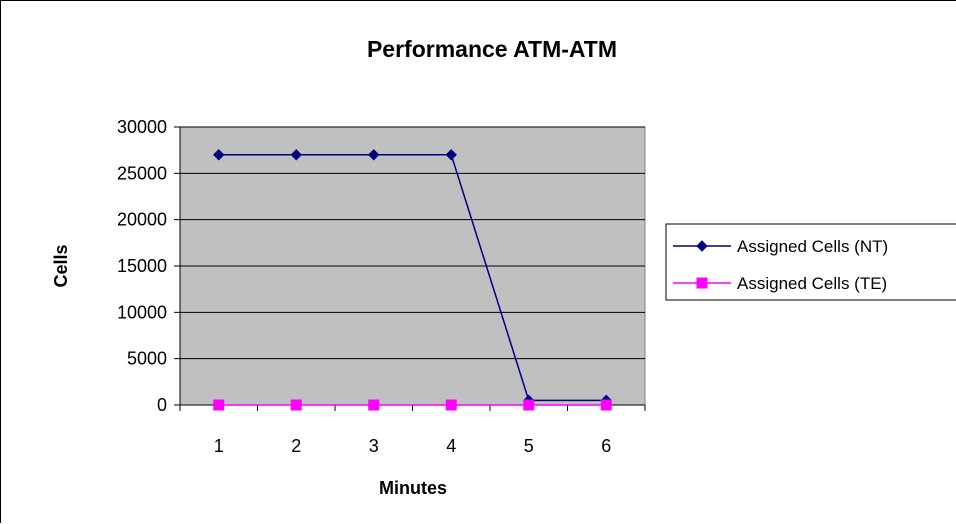  Describe the element at coordinates (529, 446) in the screenshot. I see `x-tick-label: 5` at that location.